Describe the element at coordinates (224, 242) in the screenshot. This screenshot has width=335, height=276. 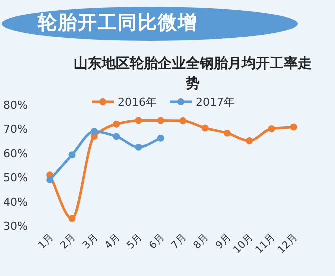
I see `x-tick-label: 9月` at that location.